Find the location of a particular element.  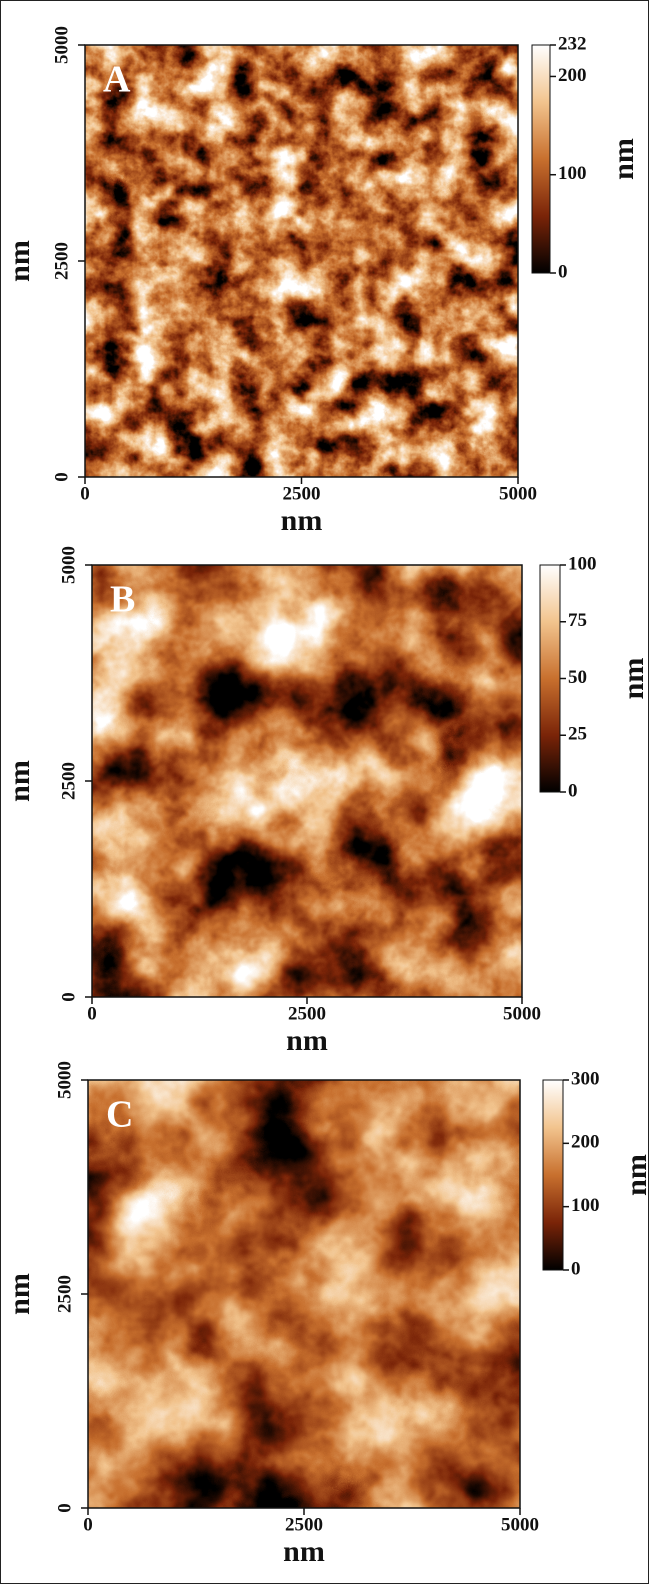

panel-label: C is located at coordinates (119, 1115).